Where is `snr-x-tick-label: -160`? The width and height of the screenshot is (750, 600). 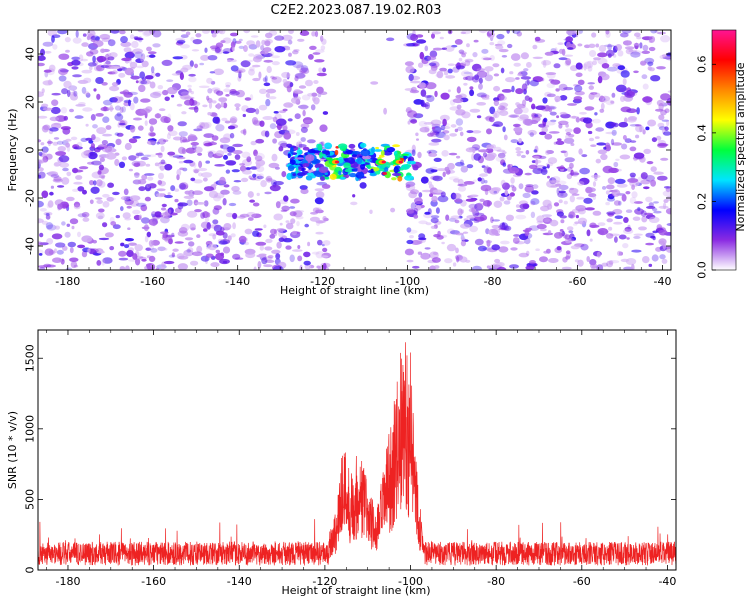
snr-x-tick-label: -160 is located at coordinates (153, 581).